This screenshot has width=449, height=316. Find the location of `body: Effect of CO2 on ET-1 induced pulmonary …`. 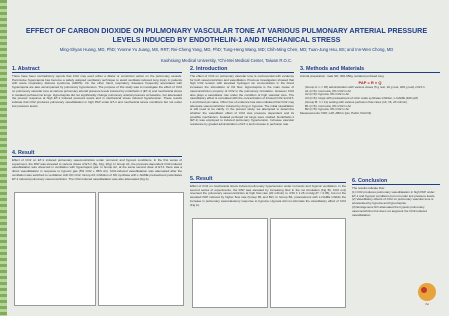

body: Effect of CO2 on ET-1 induced pulmonary … is located at coordinates (97, 169).